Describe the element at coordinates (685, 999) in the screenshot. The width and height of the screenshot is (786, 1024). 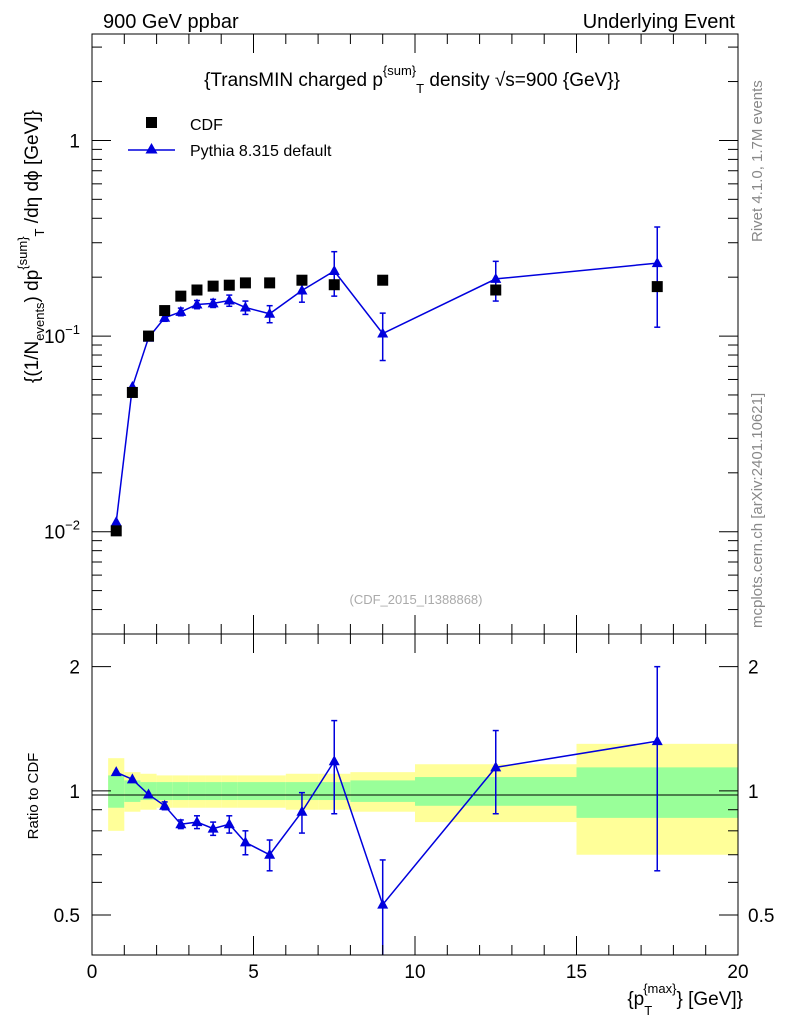
I see `x-axis-label: {pT{max}} [GeV]}` at that location.